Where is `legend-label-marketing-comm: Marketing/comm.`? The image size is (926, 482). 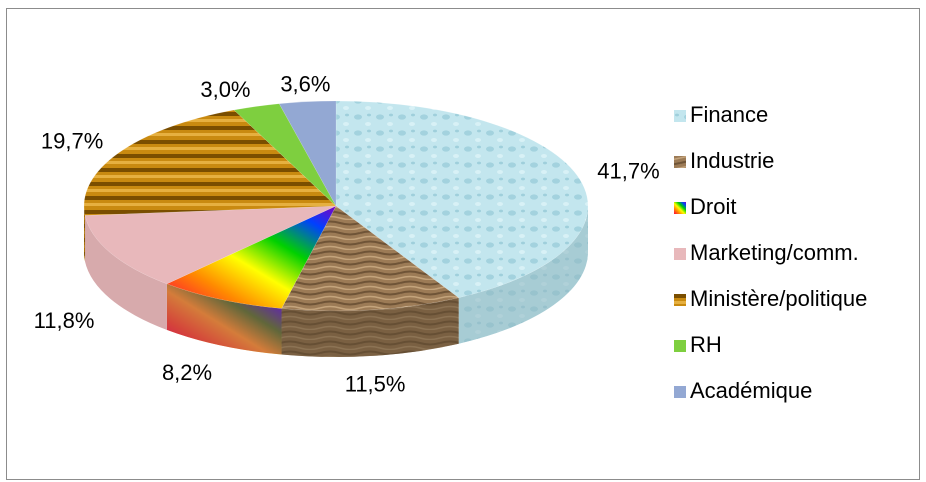 legend-label-marketing-comm: Marketing/comm. is located at coordinates (774, 252).